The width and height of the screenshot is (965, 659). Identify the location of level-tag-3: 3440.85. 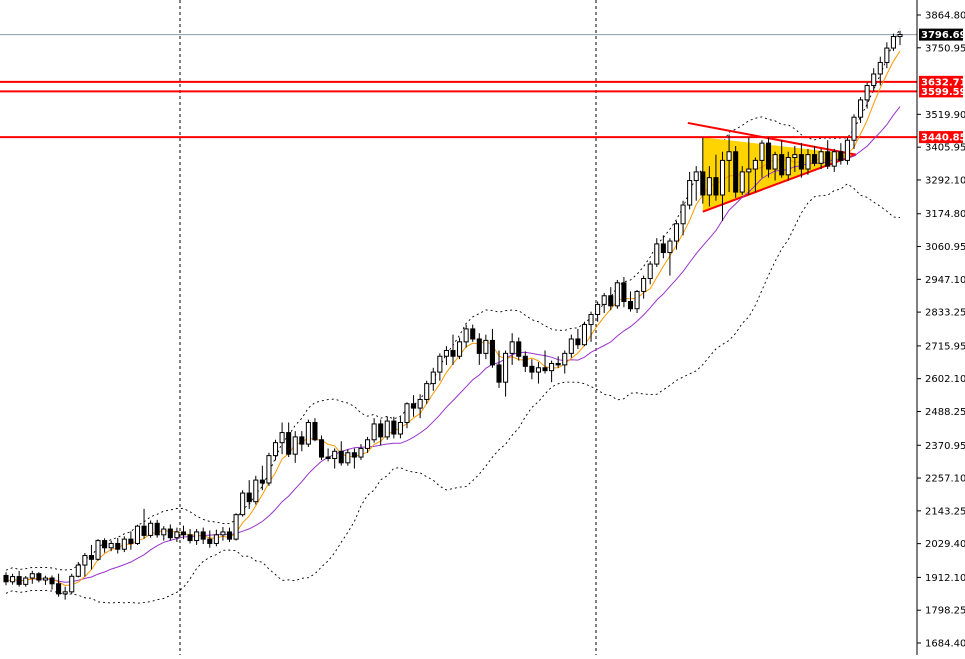
(942, 137).